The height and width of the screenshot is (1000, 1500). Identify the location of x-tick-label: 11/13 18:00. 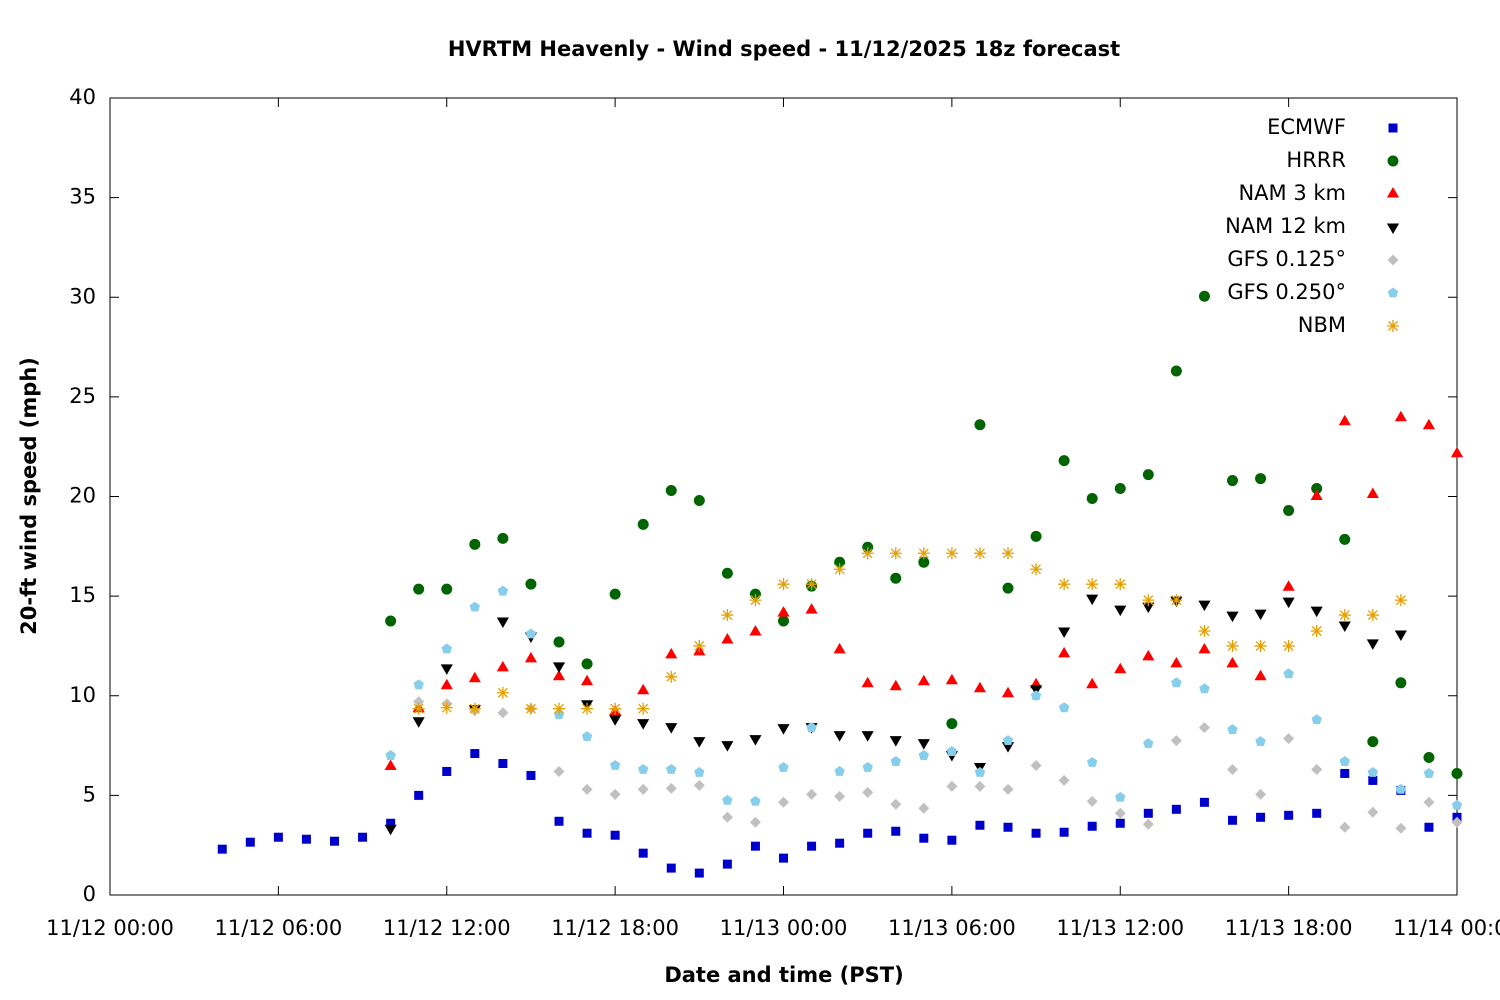
(1289, 928).